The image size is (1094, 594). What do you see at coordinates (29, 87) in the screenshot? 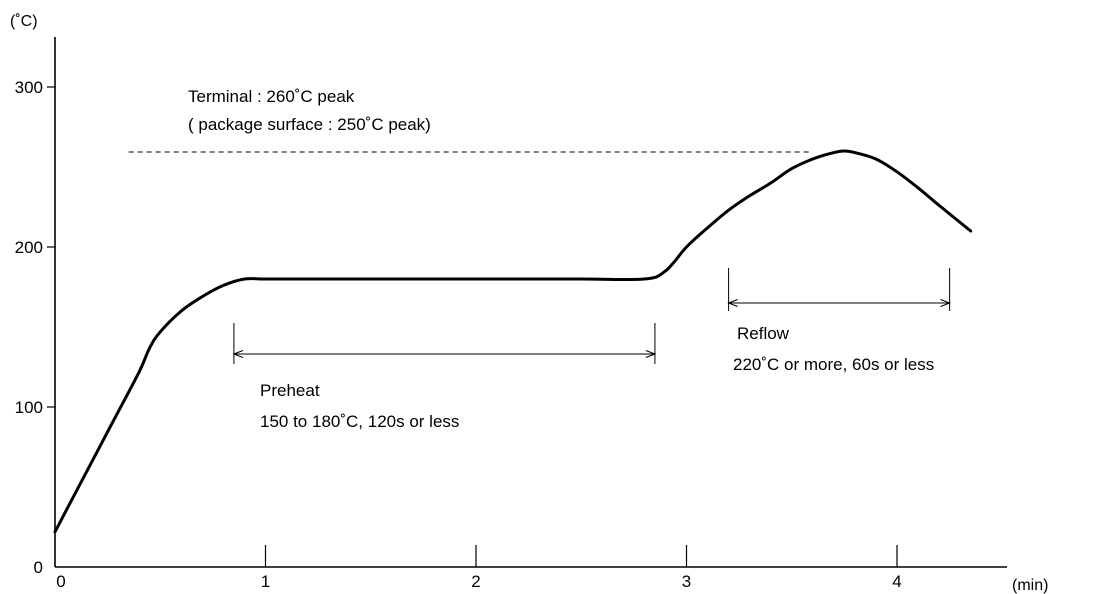
I see `y-tick-label: 300` at bounding box center [29, 87].